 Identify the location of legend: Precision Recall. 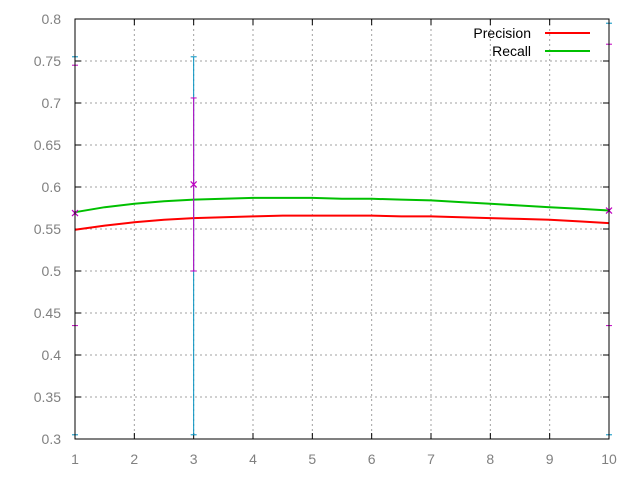
(531, 42).